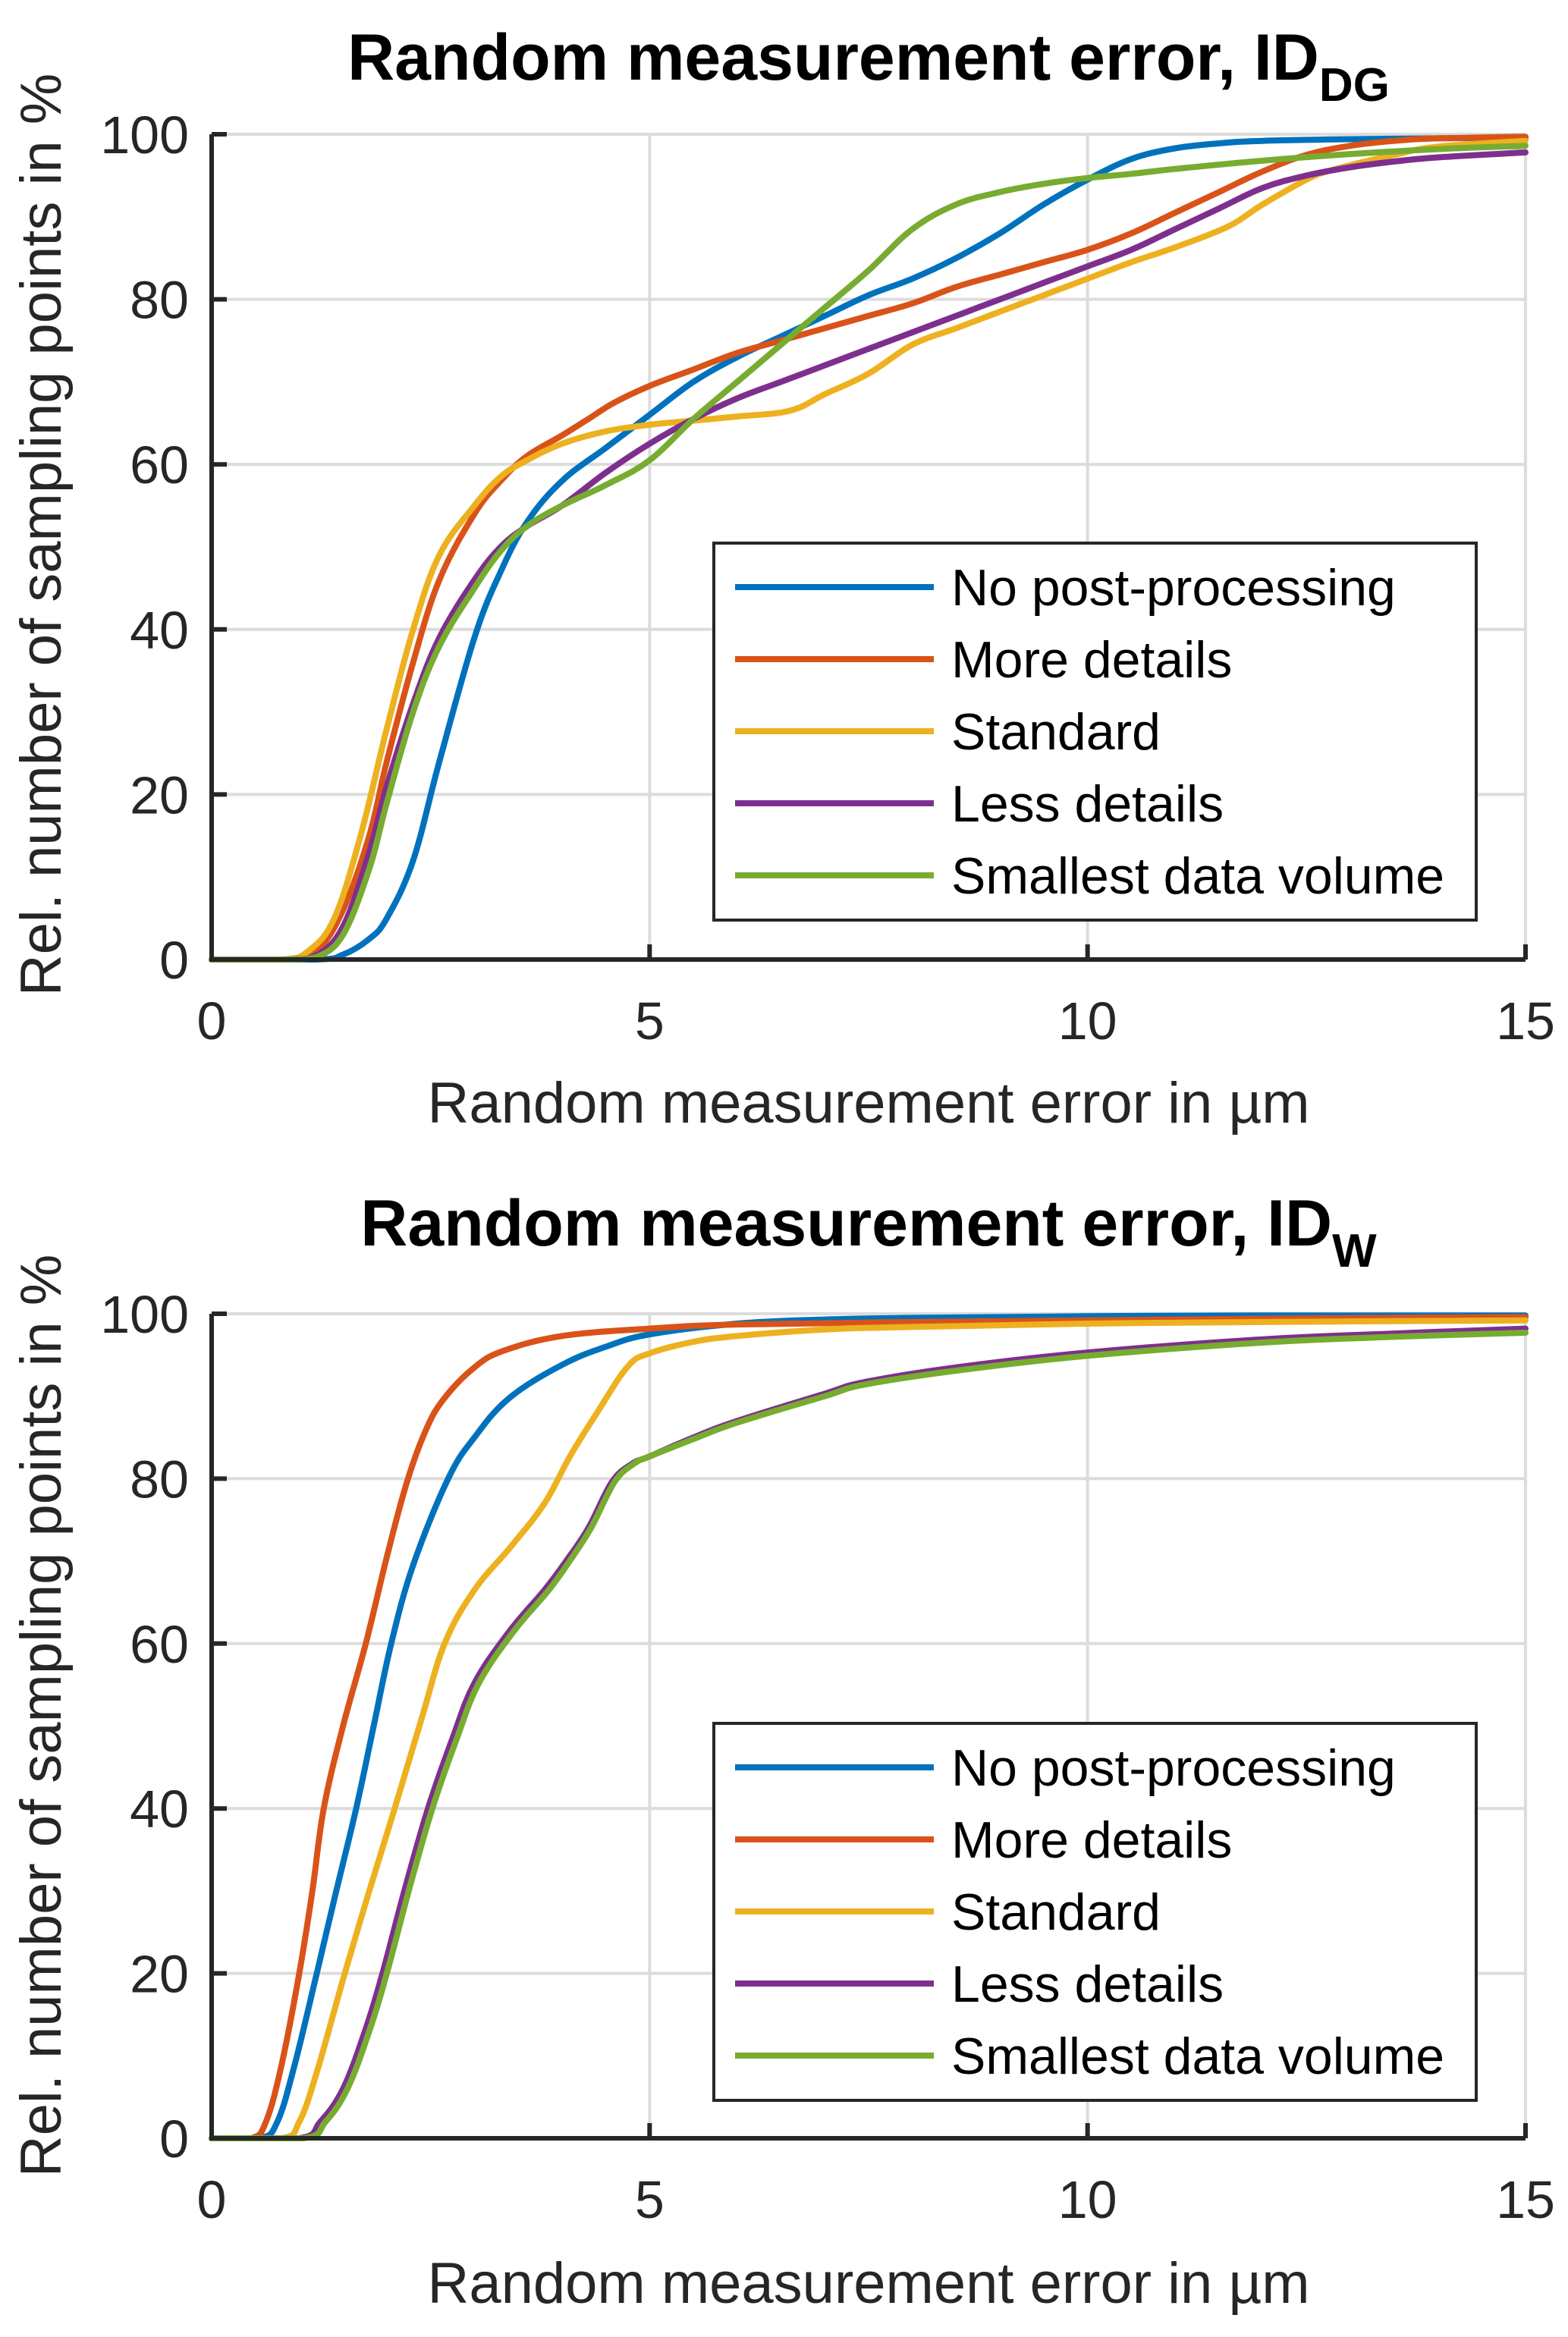 The height and width of the screenshot is (2337, 1568). I want to click on title-subscript: DG, so click(1355, 85).